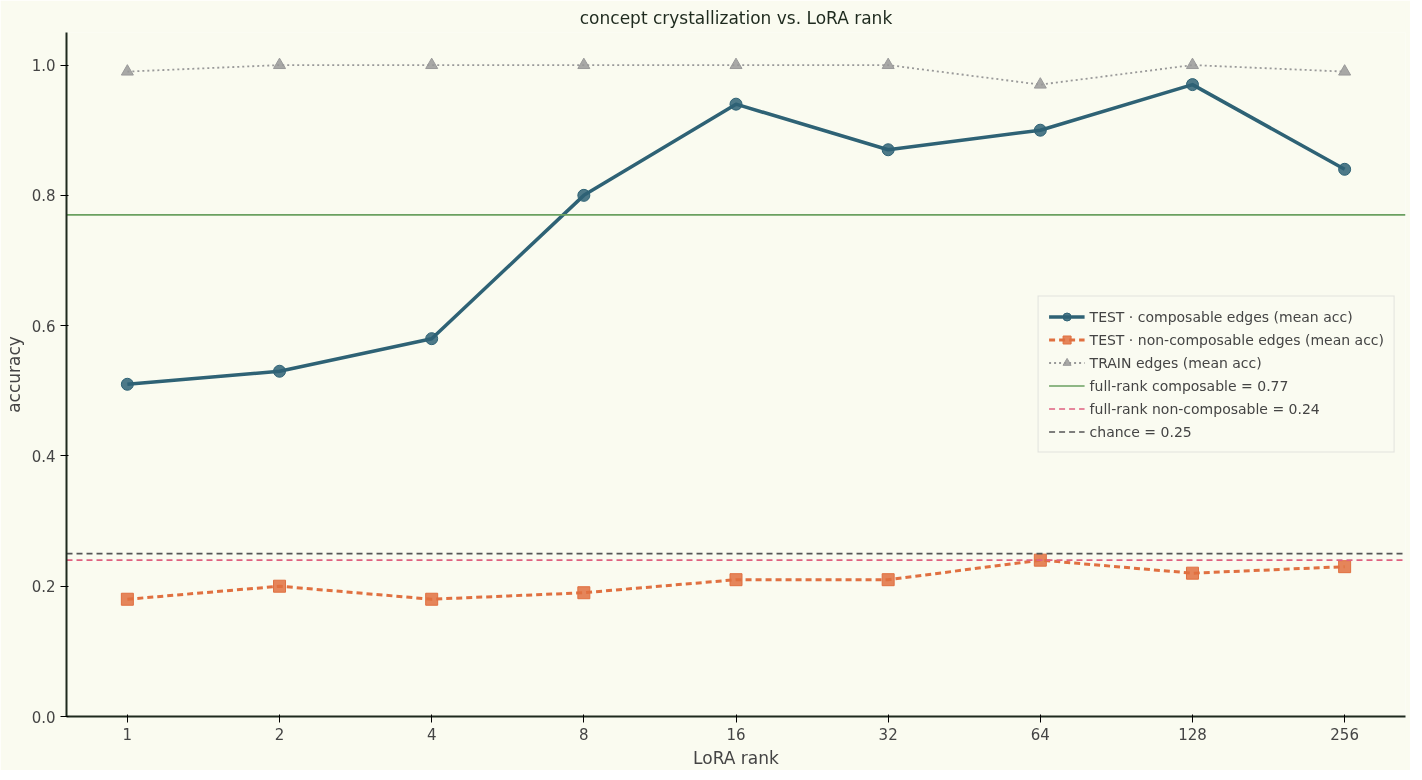  What do you see at coordinates (1189, 385) in the screenshot?
I see `legend-label: full-rank composable = 0.77` at bounding box center [1189, 385].